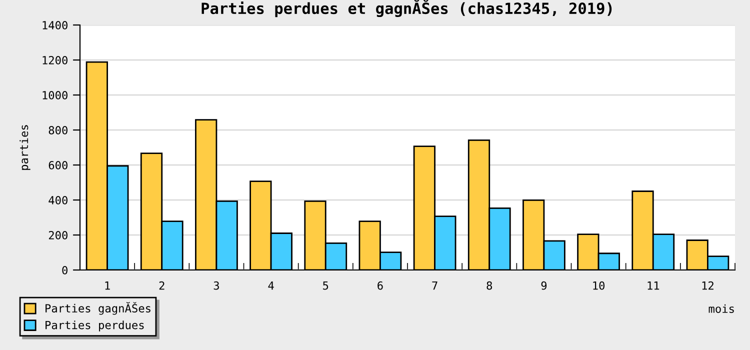 Image resolution: width=750 pixels, height=350 pixels. Describe the element at coordinates (58, 200) in the screenshot. I see `y-tick-label: 400` at that location.